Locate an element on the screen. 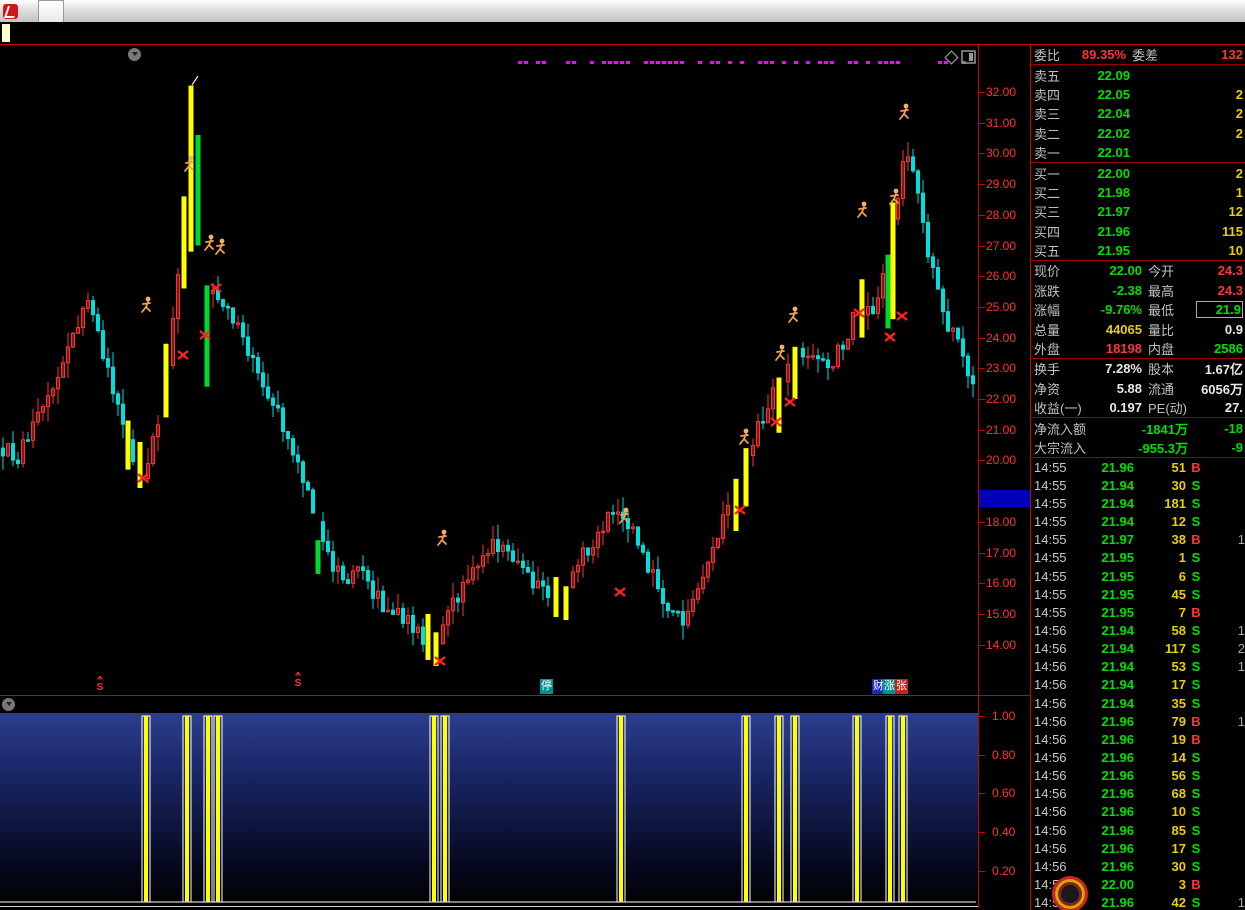  price-axis-label: 21.00 is located at coordinates (1001, 429).